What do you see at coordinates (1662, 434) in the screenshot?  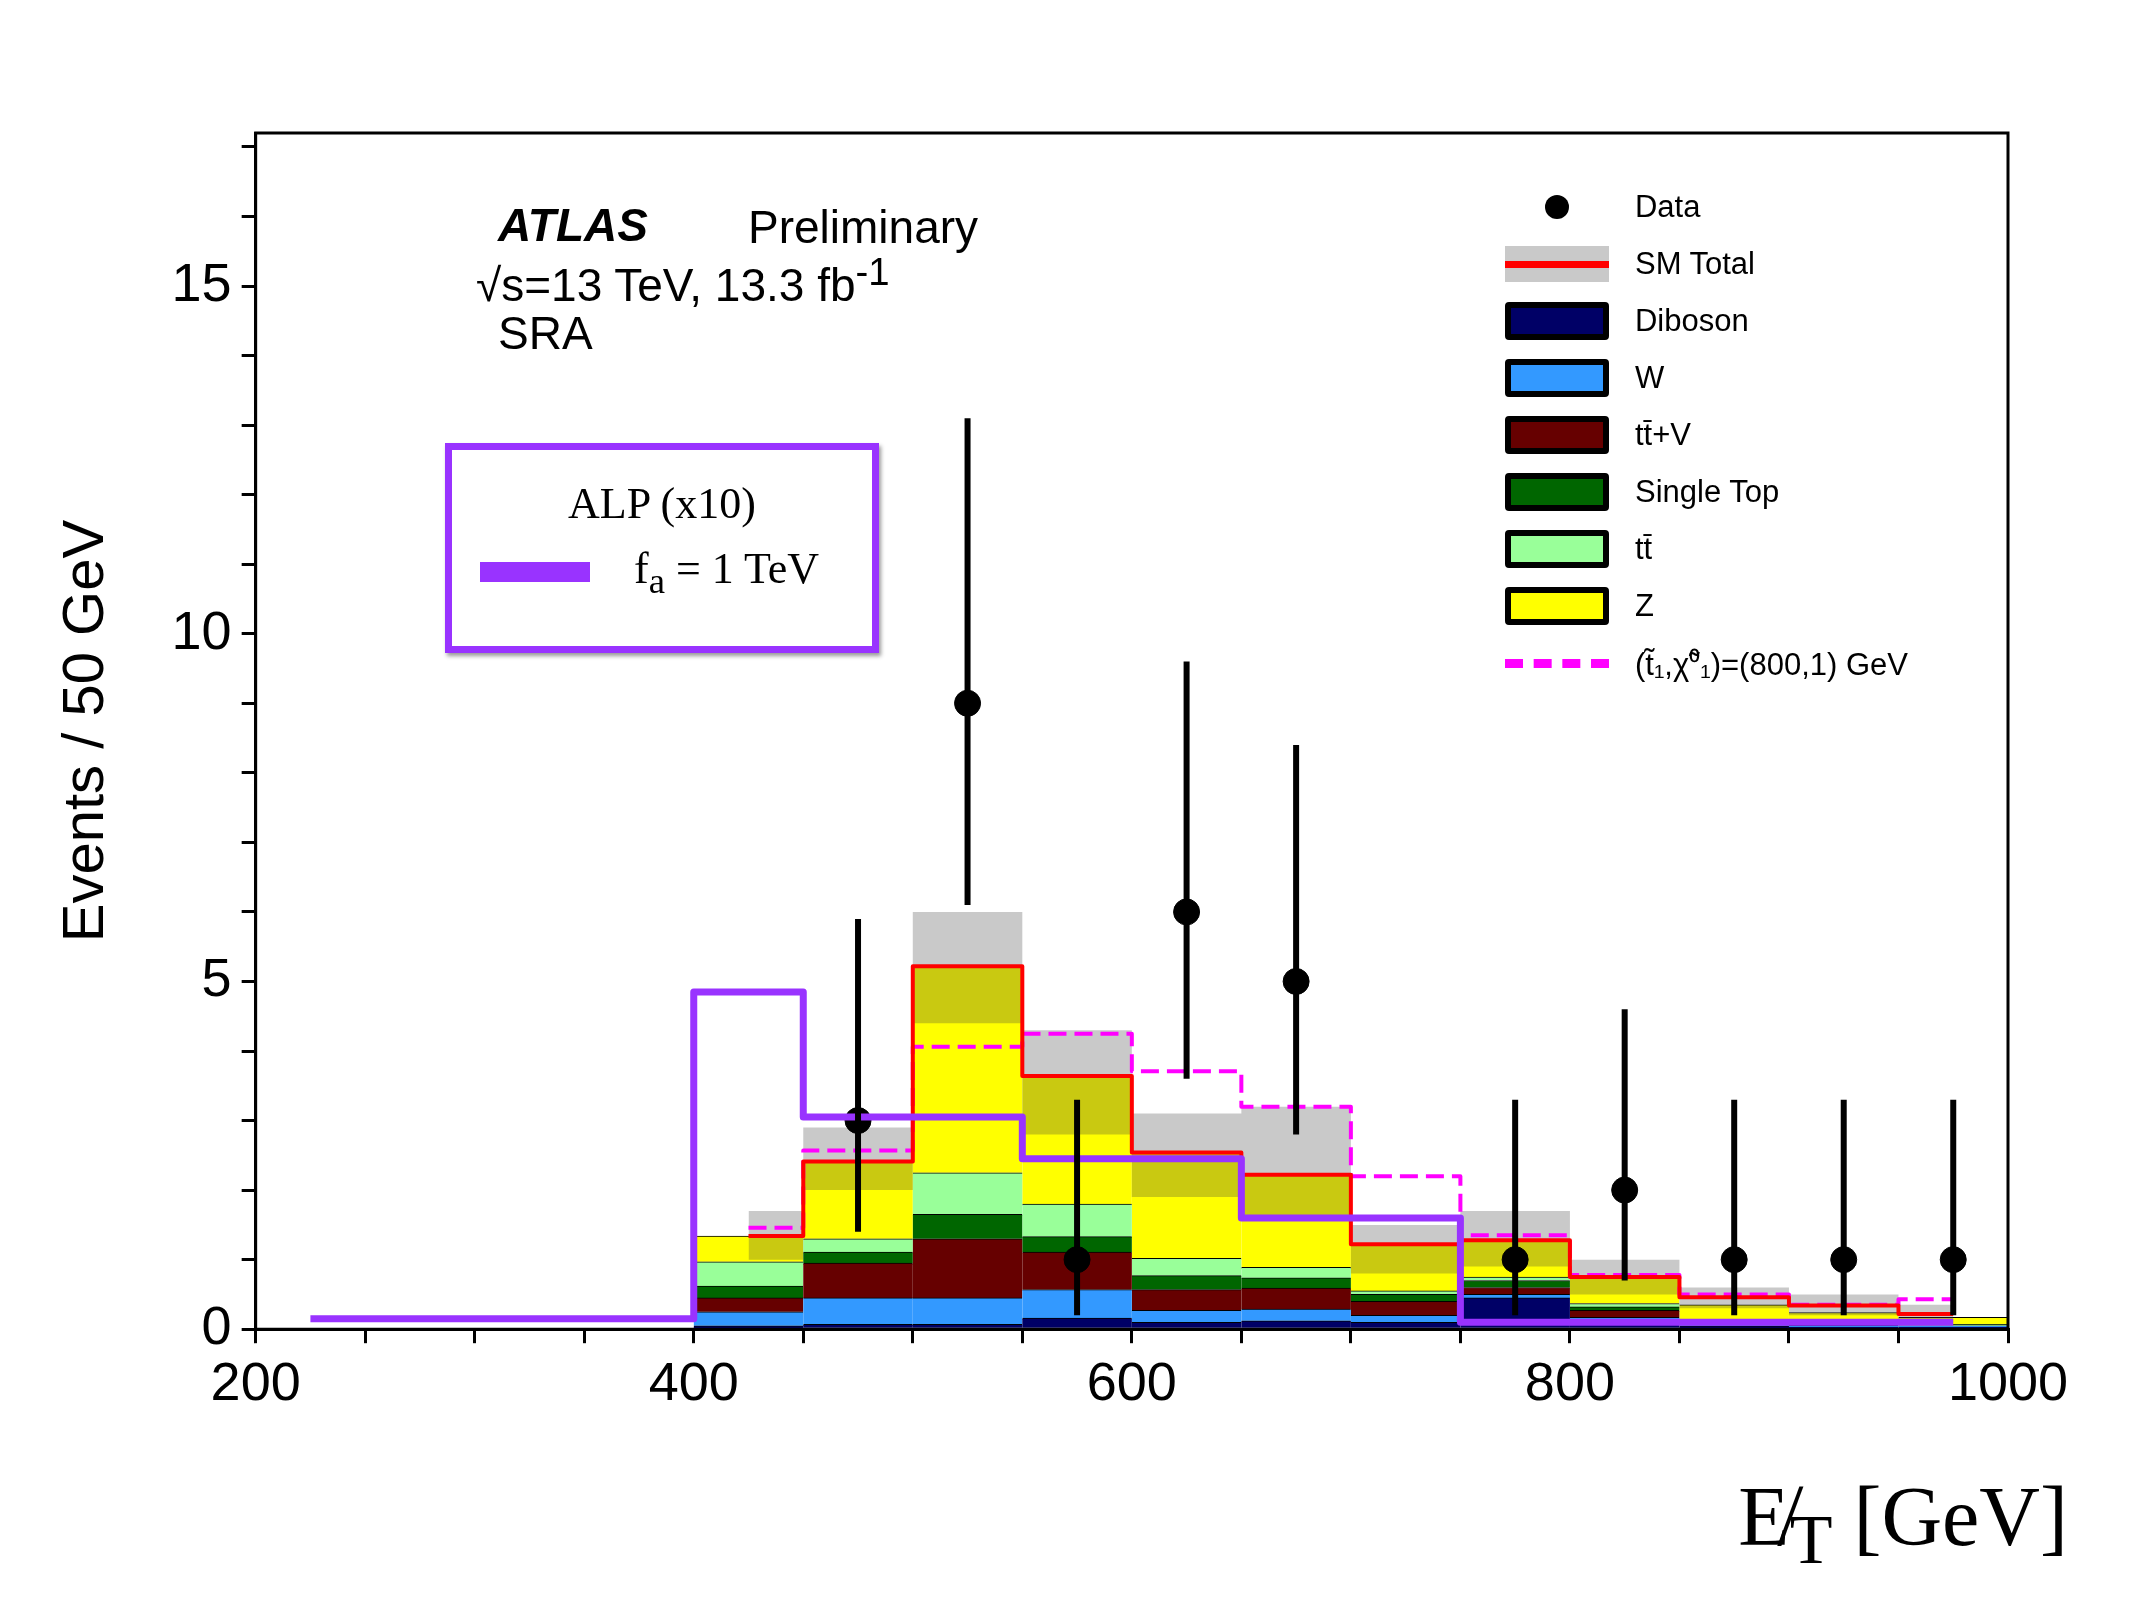 I see `legend-label: tt̄+V` at bounding box center [1662, 434].